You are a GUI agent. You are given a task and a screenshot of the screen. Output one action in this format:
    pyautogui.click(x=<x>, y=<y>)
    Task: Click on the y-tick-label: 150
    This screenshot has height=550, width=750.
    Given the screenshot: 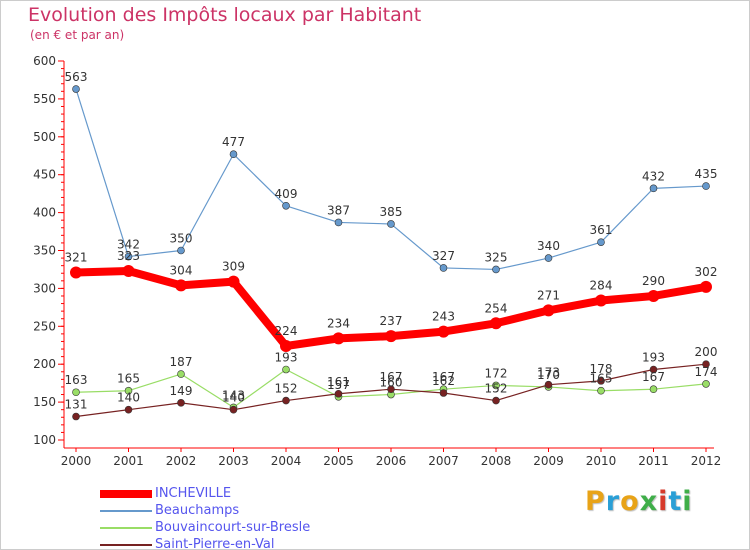 What is the action you would take?
    pyautogui.click(x=44, y=402)
    